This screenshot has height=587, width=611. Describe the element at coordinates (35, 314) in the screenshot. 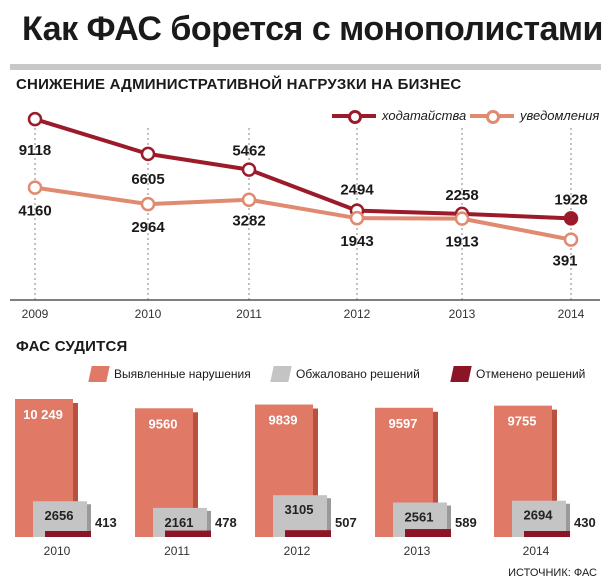

I see `x-tick-label-2009: 2009` at that location.